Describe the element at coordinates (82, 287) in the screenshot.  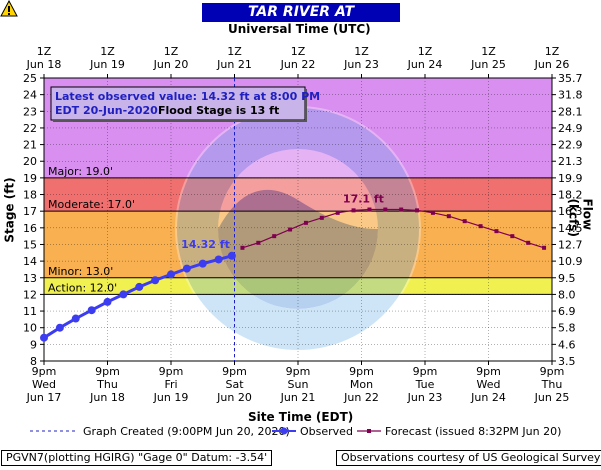
I see `flood-category-label: Action: 12.0'` at that location.